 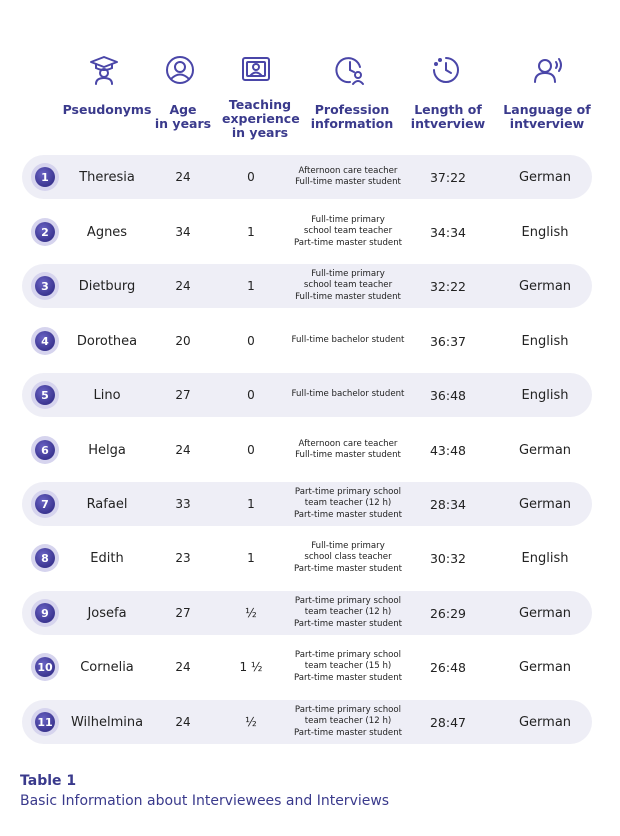 I want to click on pseudonym-cell: Helga, so click(x=107, y=450).